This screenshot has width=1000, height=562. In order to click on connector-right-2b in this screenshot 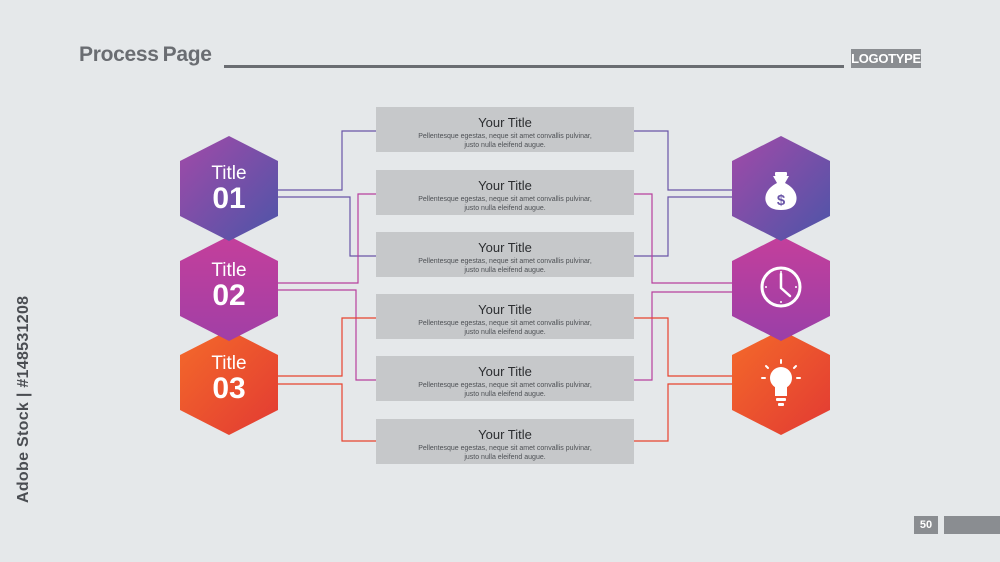, I will do `click(678, 336)`.